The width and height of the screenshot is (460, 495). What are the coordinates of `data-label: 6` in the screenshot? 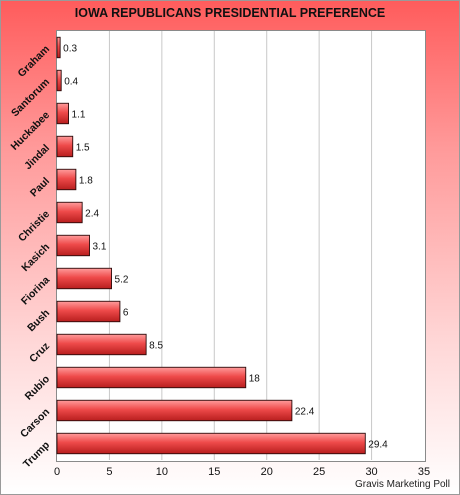 It's located at (126, 313).